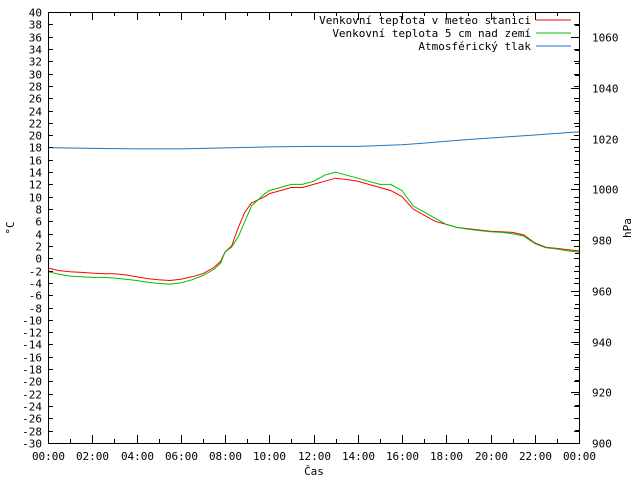 The width and height of the screenshot is (640, 480). What do you see at coordinates (627, 228) in the screenshot?
I see `y-axis-label-right: hPa` at bounding box center [627, 228].